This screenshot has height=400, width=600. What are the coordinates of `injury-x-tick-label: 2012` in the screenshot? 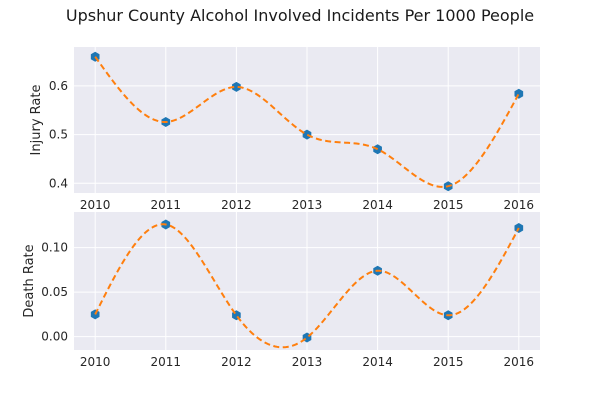 It's located at (236, 205).